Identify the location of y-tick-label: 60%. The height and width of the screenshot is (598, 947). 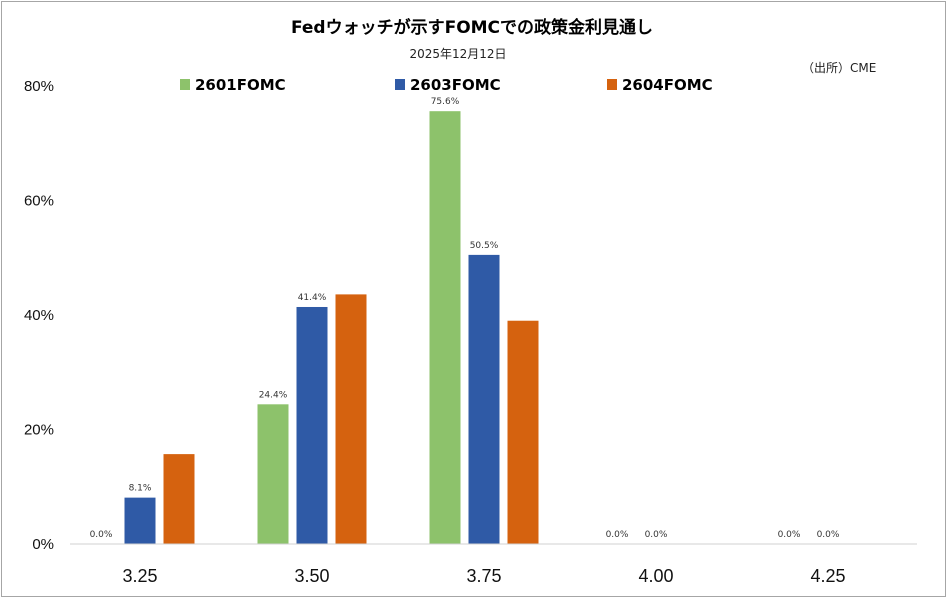
(39, 201).